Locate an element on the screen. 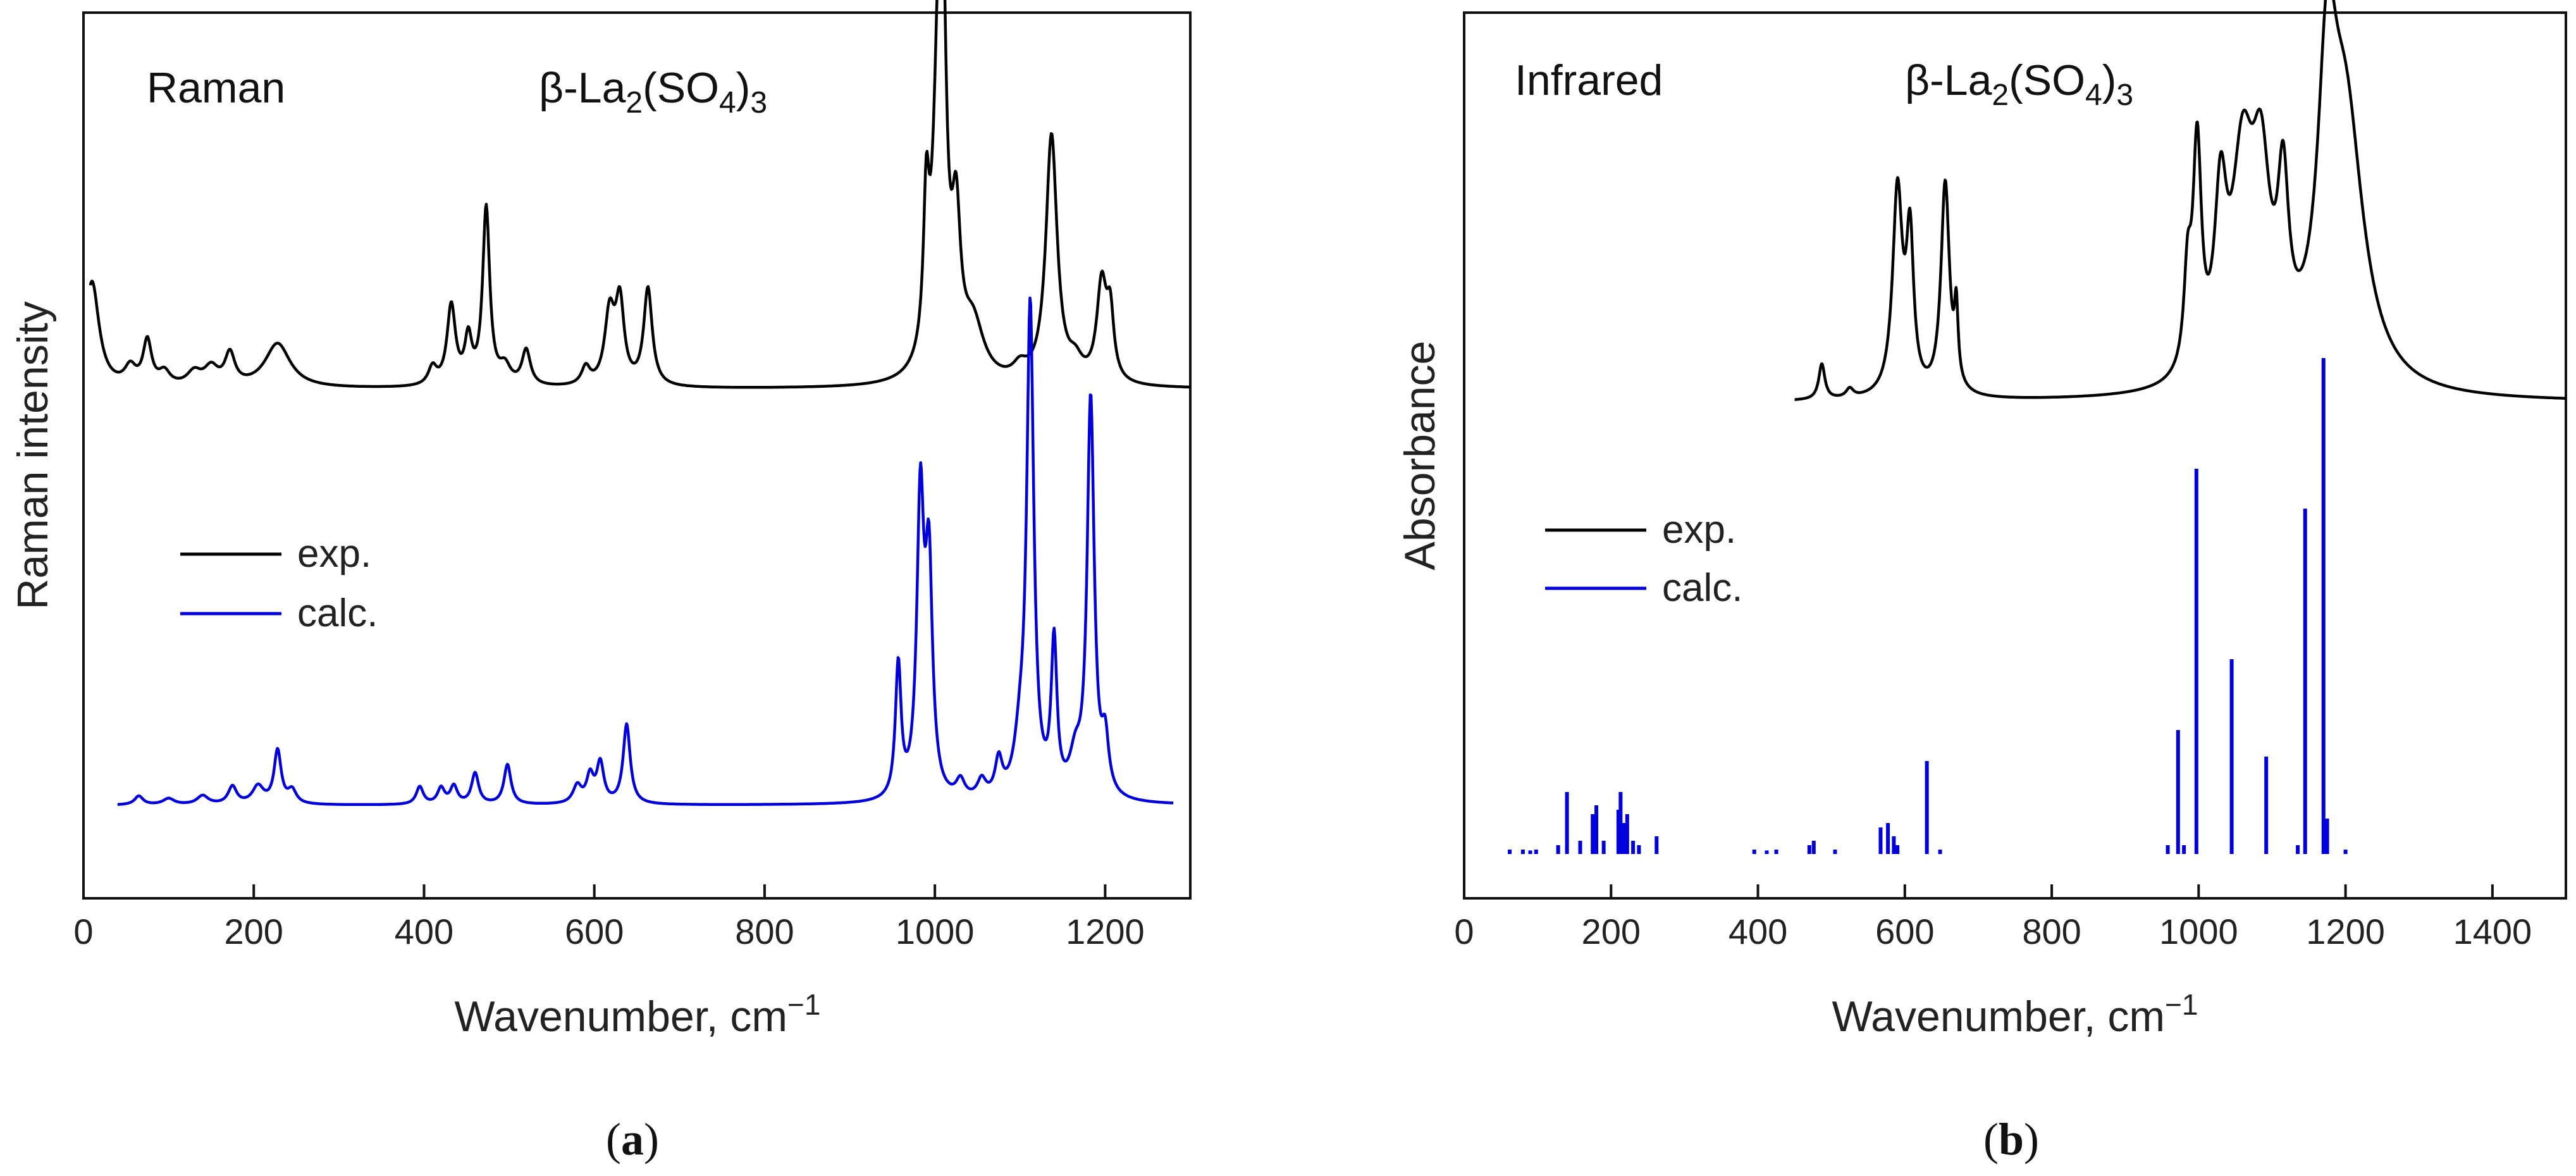  panel-a-y-axis-title: Raman intensity is located at coordinates (33, 455).